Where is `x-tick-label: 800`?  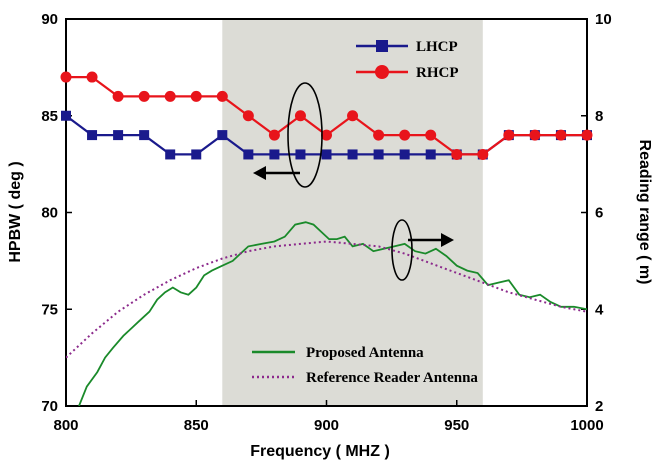
x-tick-label: 800 is located at coordinates (65, 425).